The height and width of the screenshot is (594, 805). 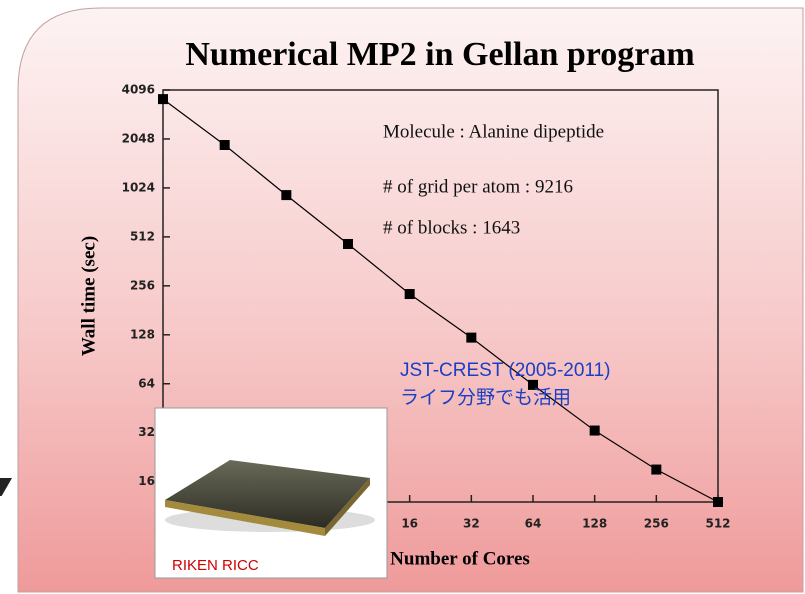 What do you see at coordinates (478, 186) in the screenshot?
I see `annotation: # of grid per atom : 9216` at bounding box center [478, 186].